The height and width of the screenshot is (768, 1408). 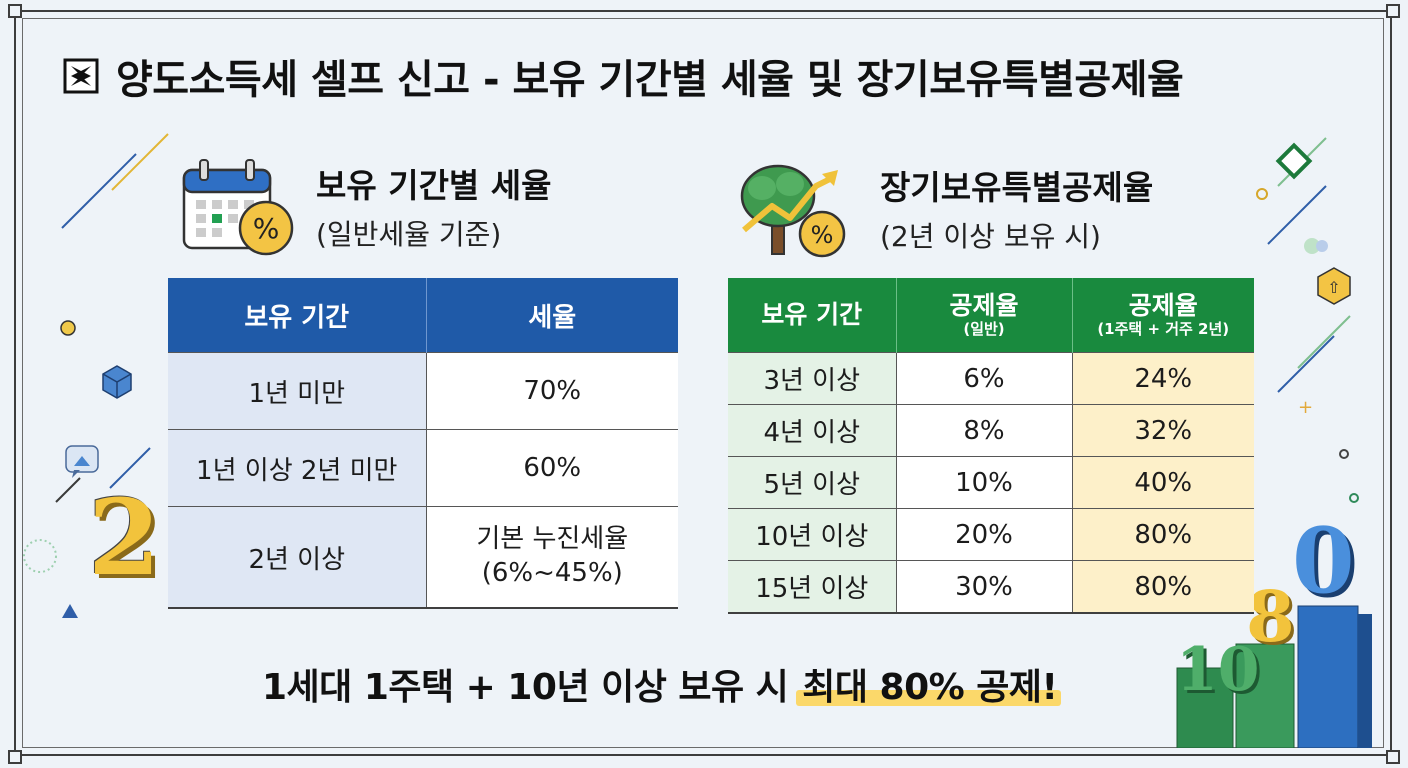 I want to click on table-row: 1년 미만 70%, so click(x=423, y=391).